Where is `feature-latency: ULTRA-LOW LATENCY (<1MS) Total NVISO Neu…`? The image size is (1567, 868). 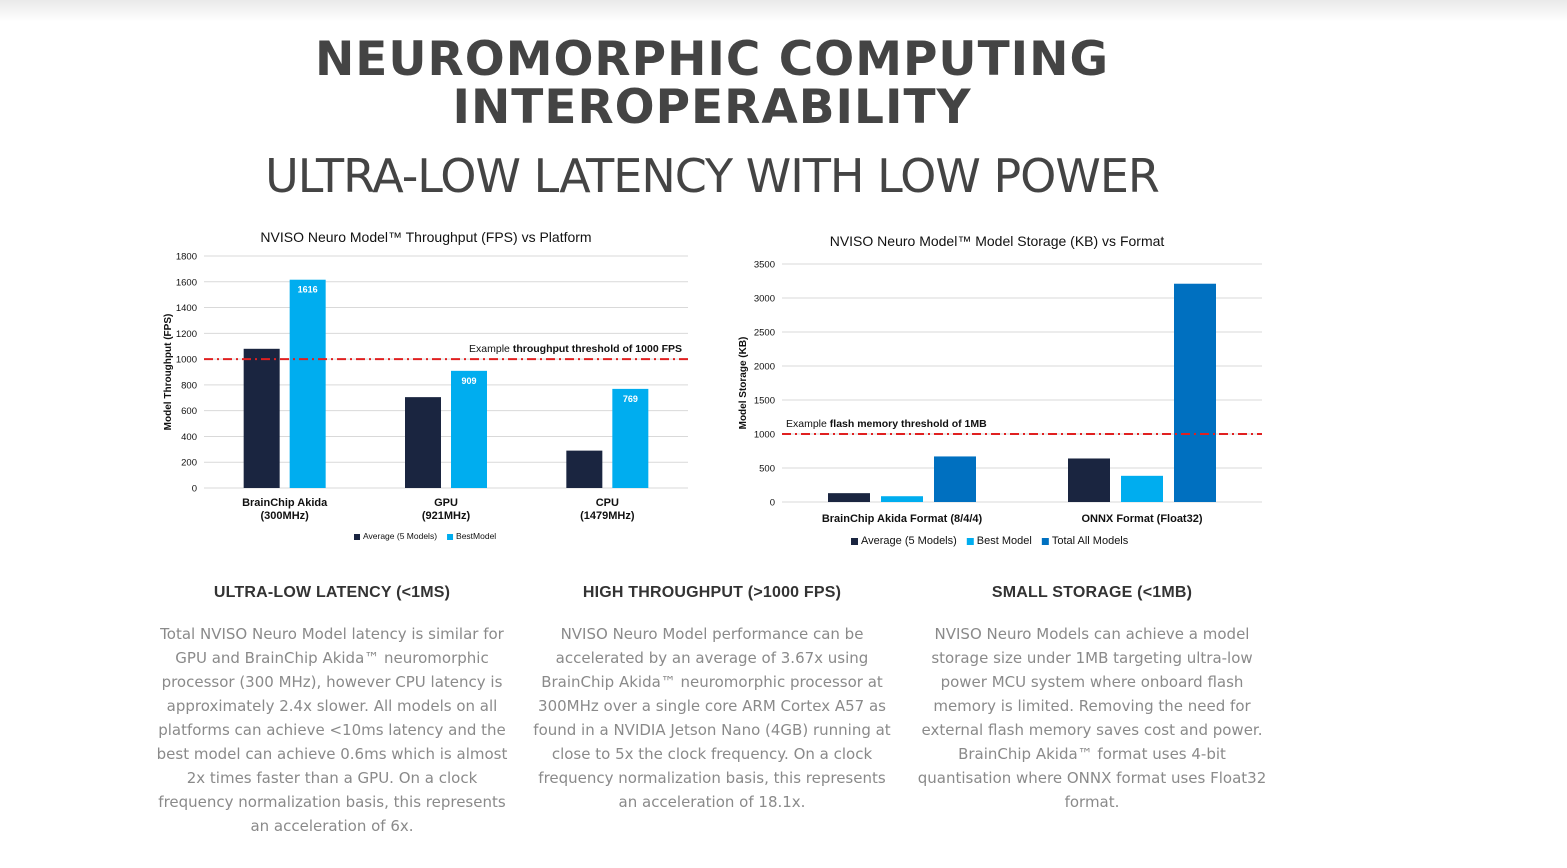 feature-latency: ULTRA-LOW LATENCY (<1MS) Total NVISO Neu… is located at coordinates (332, 709).